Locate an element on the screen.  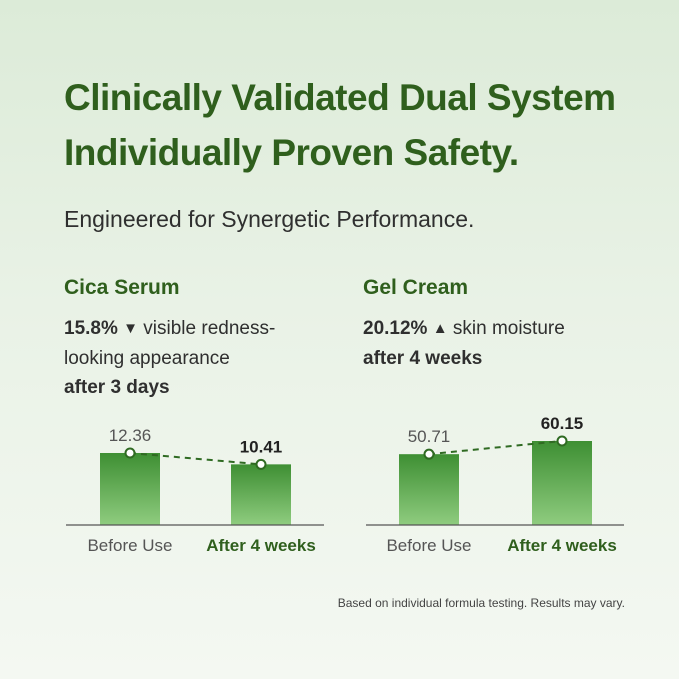
down-triangle-icon: ▼ is located at coordinates (131, 328).